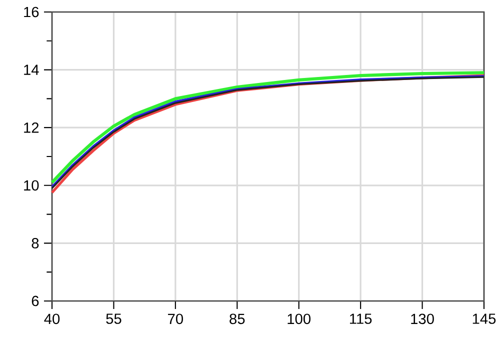 The height and width of the screenshot is (350, 504). I want to click on x-tick-label: 100, so click(299, 319).